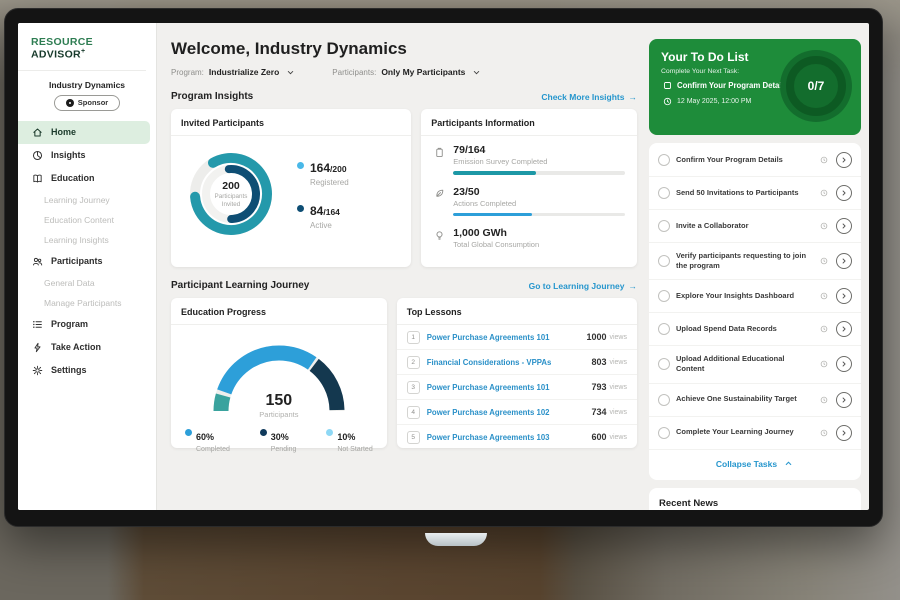 The image size is (900, 600). I want to click on lesson-link: Power Purchase Agreements 102, so click(488, 412).